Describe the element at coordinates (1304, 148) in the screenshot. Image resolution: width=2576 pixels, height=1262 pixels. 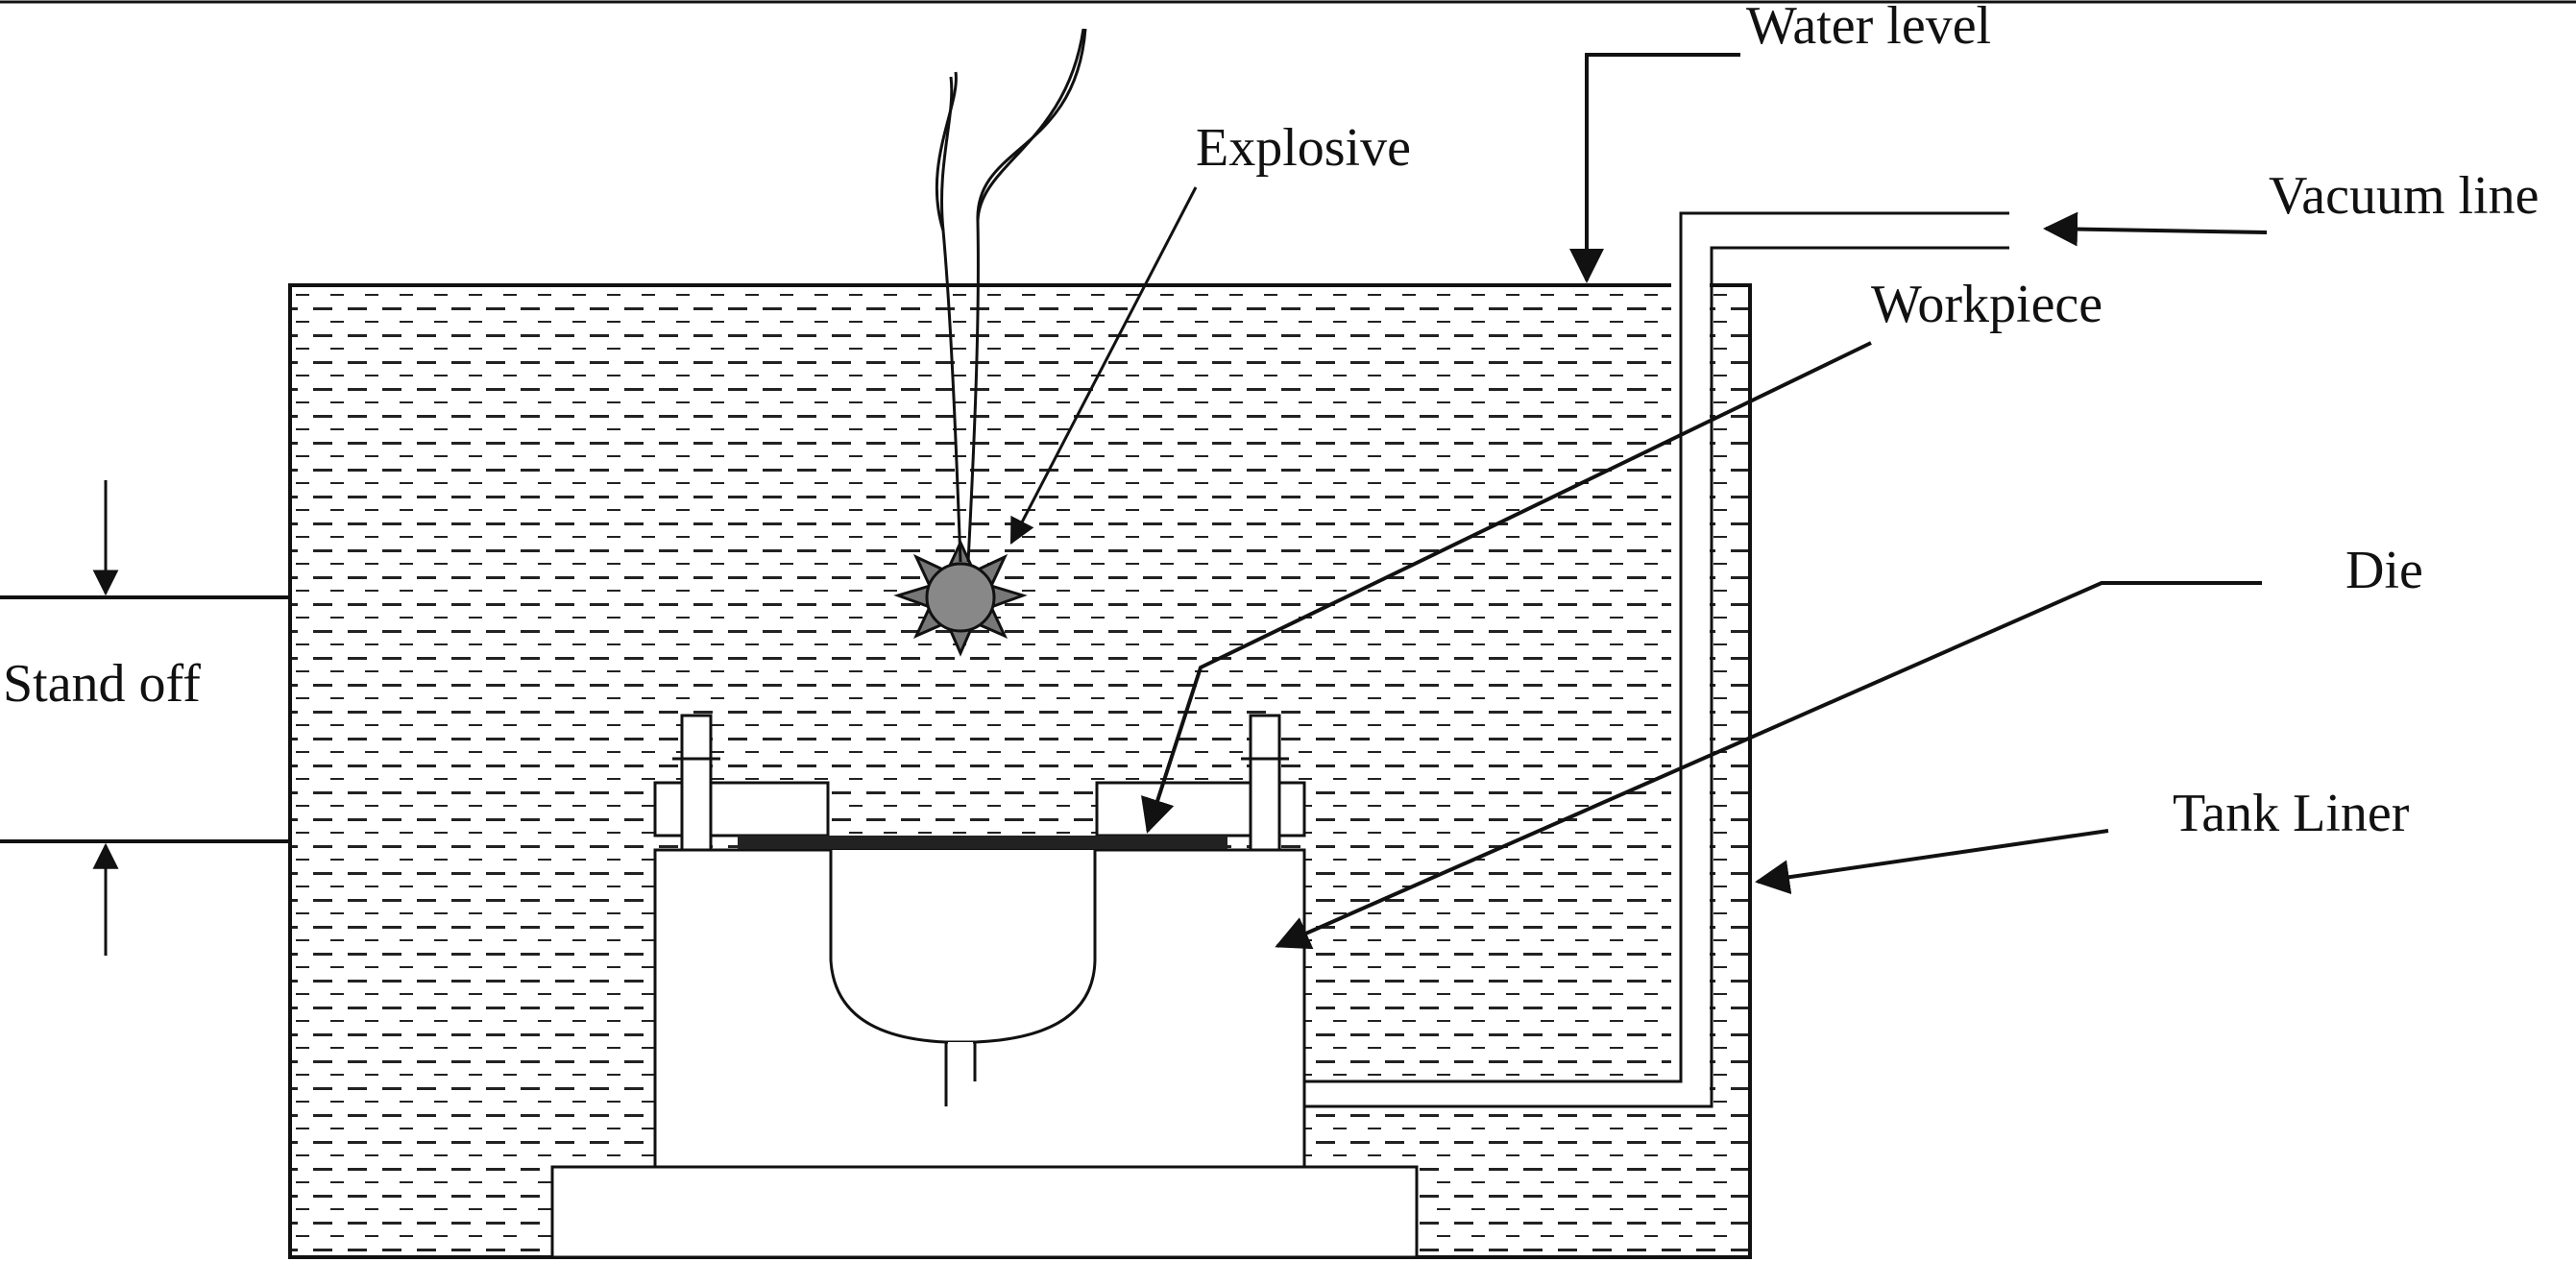
I see `explosive-label: Explosive` at that location.